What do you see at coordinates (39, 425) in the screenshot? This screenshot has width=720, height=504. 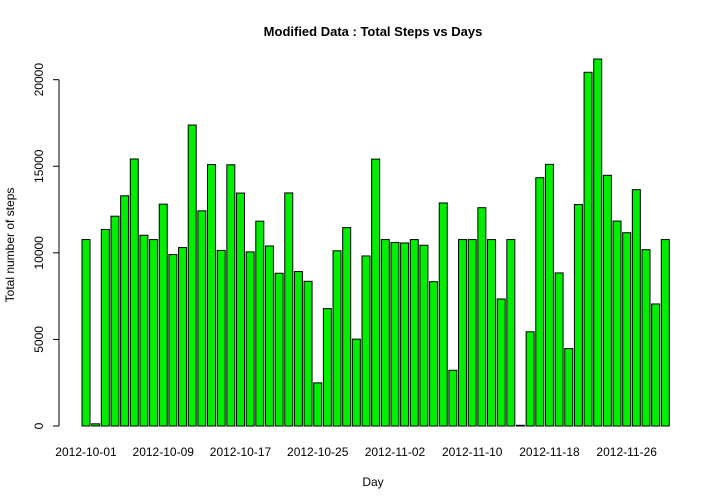 I see `y-tick-label: 0` at bounding box center [39, 425].